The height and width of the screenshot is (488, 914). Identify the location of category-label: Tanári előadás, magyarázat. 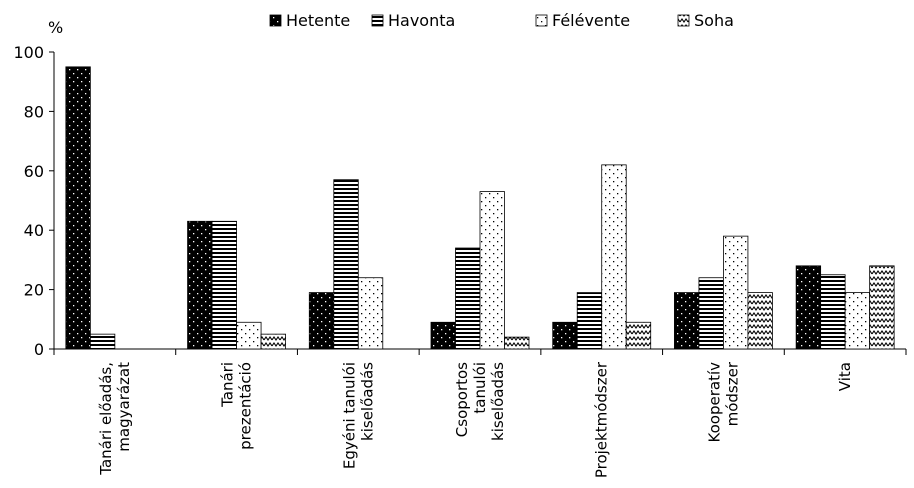
(115, 419).